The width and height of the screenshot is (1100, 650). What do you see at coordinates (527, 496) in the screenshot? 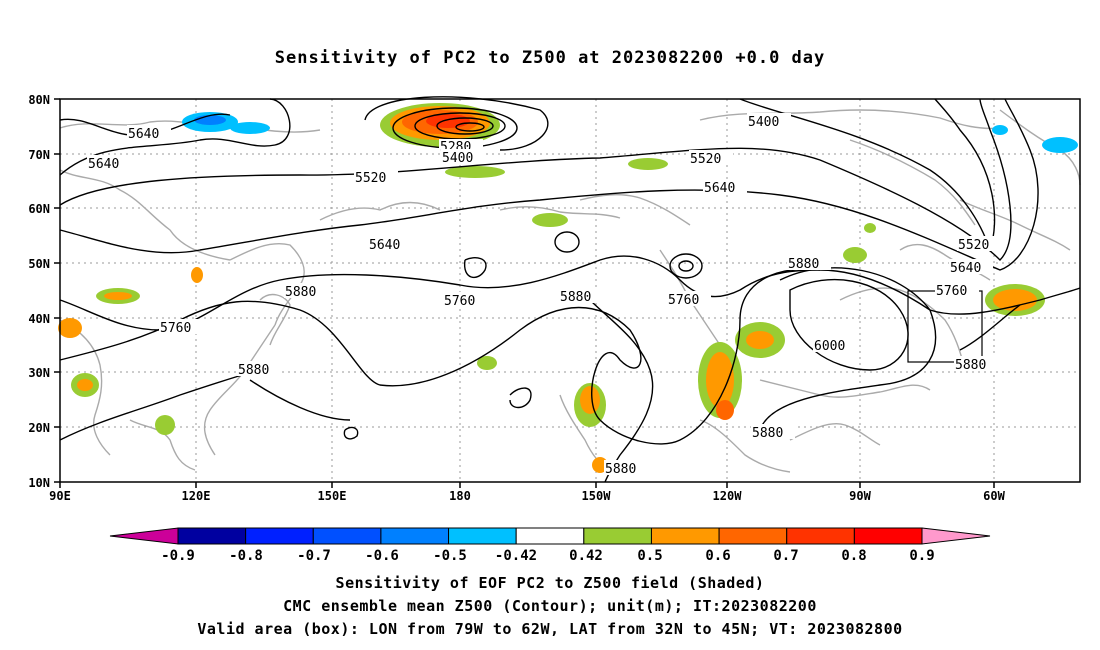
I see `lon-labels: 90E 120E 150E 180 150W 120W 90W 60W` at bounding box center [527, 496].